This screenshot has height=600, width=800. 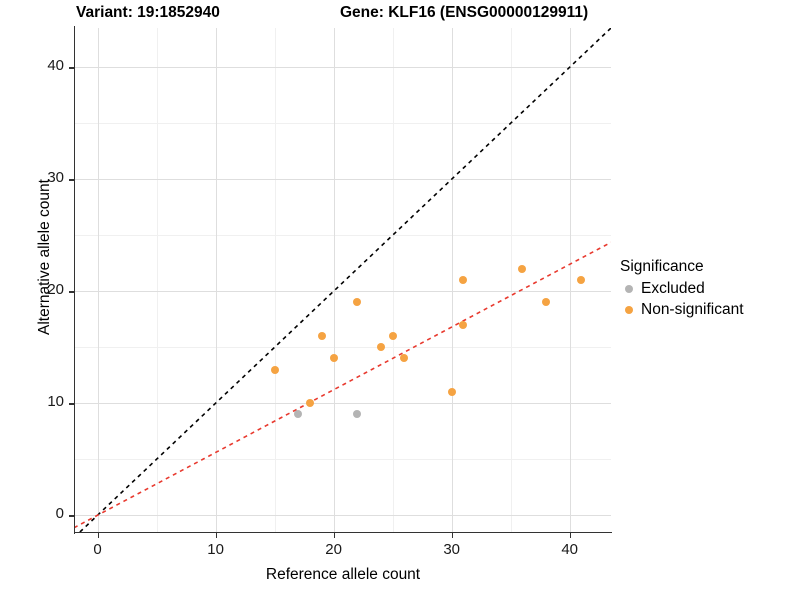 I want to click on x-tick-label: 30, so click(x=451, y=549).